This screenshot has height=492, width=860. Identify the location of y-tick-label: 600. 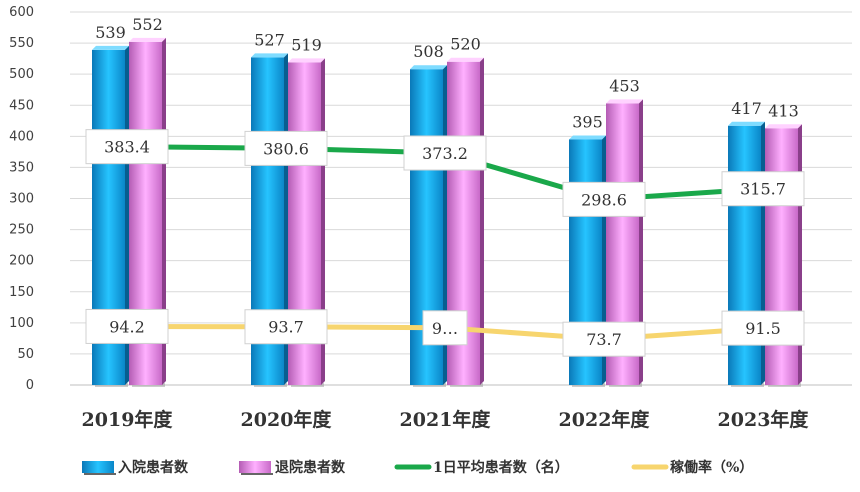
(21, 12).